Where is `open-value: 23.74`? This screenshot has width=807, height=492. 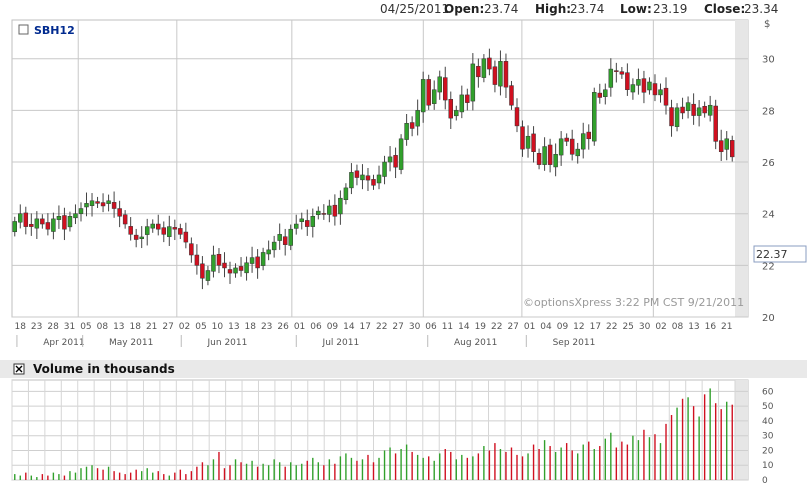 open-value: 23.74 is located at coordinates (501, 9).